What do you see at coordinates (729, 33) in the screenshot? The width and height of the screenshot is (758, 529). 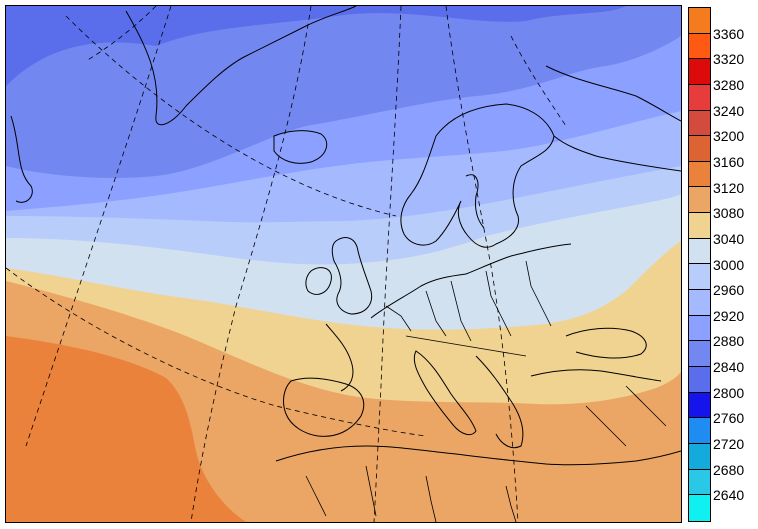 I see `legend-tick-label: 3360` at bounding box center [729, 33].